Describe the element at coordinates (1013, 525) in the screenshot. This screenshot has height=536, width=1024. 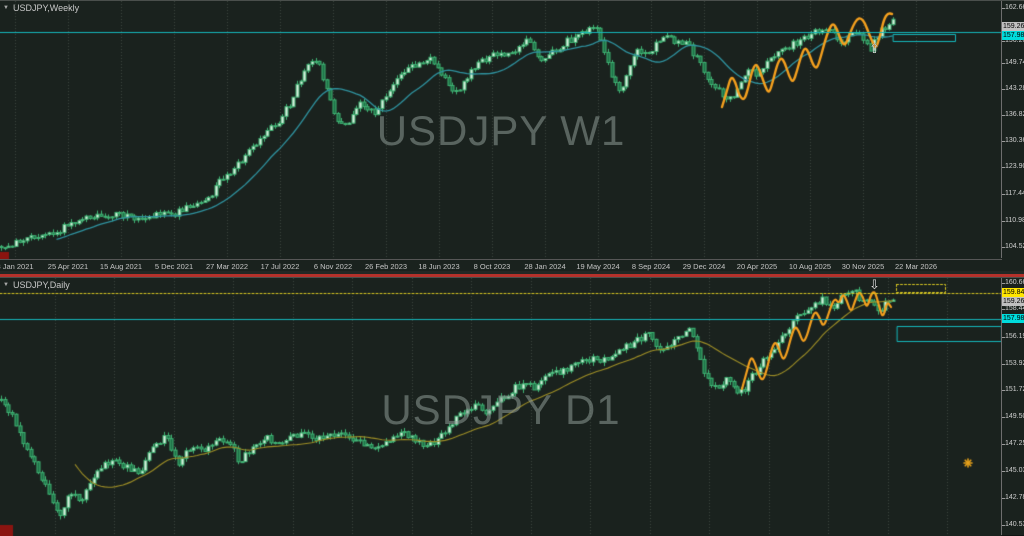
I see `price-tick: 140.53` at that location.